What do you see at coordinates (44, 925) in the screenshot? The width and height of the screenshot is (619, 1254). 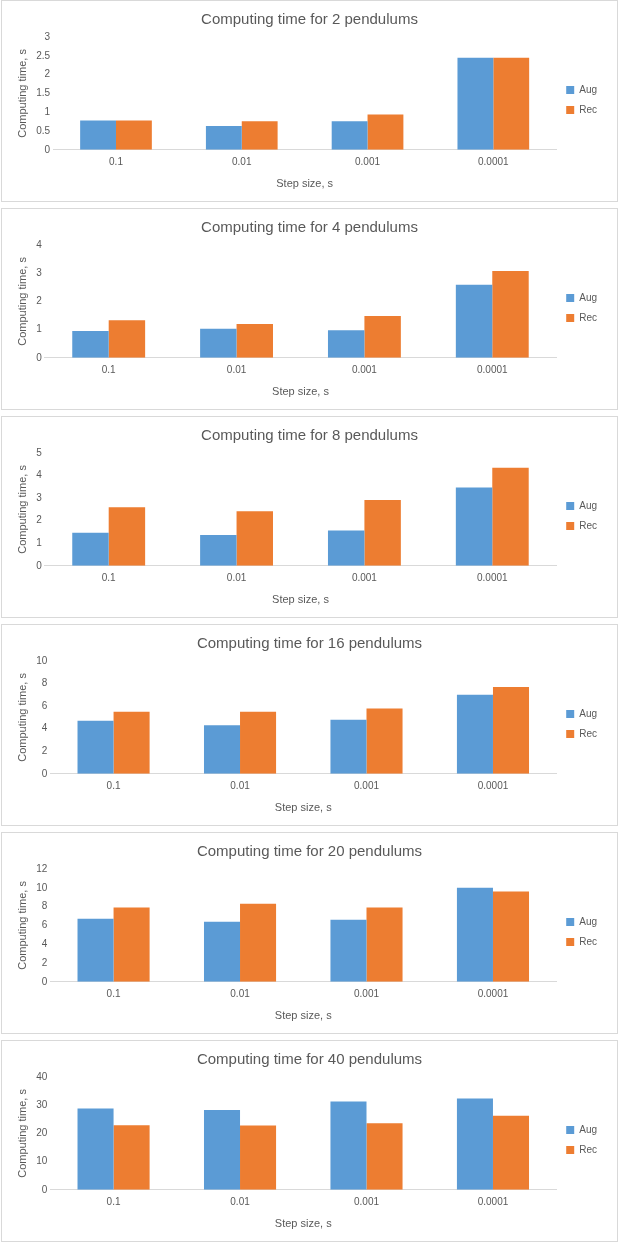 I see `y-tick-label: 6` at bounding box center [44, 925].